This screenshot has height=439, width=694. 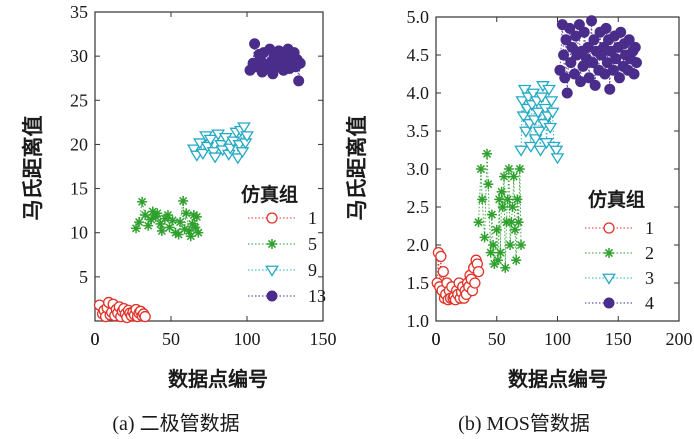 What do you see at coordinates (312, 244) in the screenshot?
I see `legend-label-5: 5` at bounding box center [312, 244].